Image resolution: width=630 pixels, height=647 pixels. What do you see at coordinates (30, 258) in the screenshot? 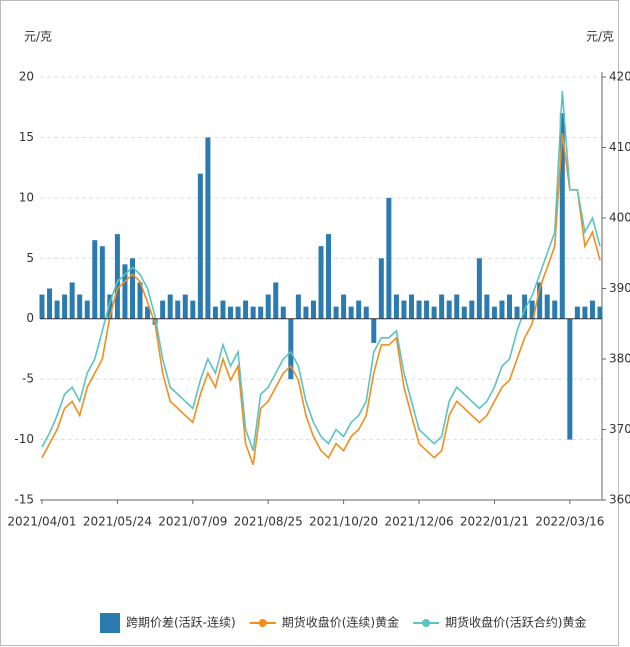
I see `y-tick-label: 5` at bounding box center [30, 258].